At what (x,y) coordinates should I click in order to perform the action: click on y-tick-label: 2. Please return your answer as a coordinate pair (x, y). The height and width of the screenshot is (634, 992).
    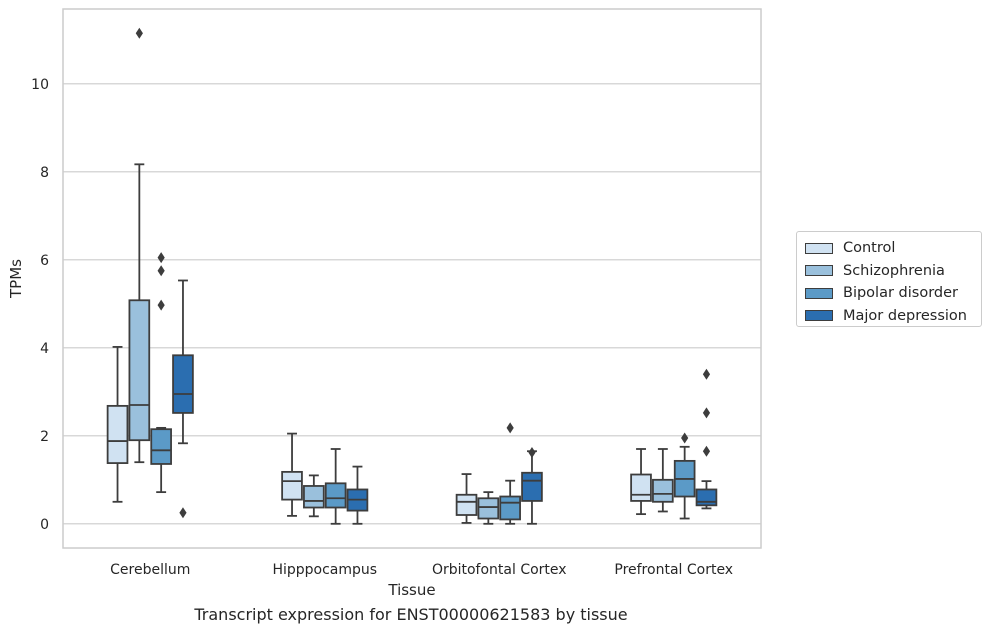
    Looking at the image, I should click on (44, 437).